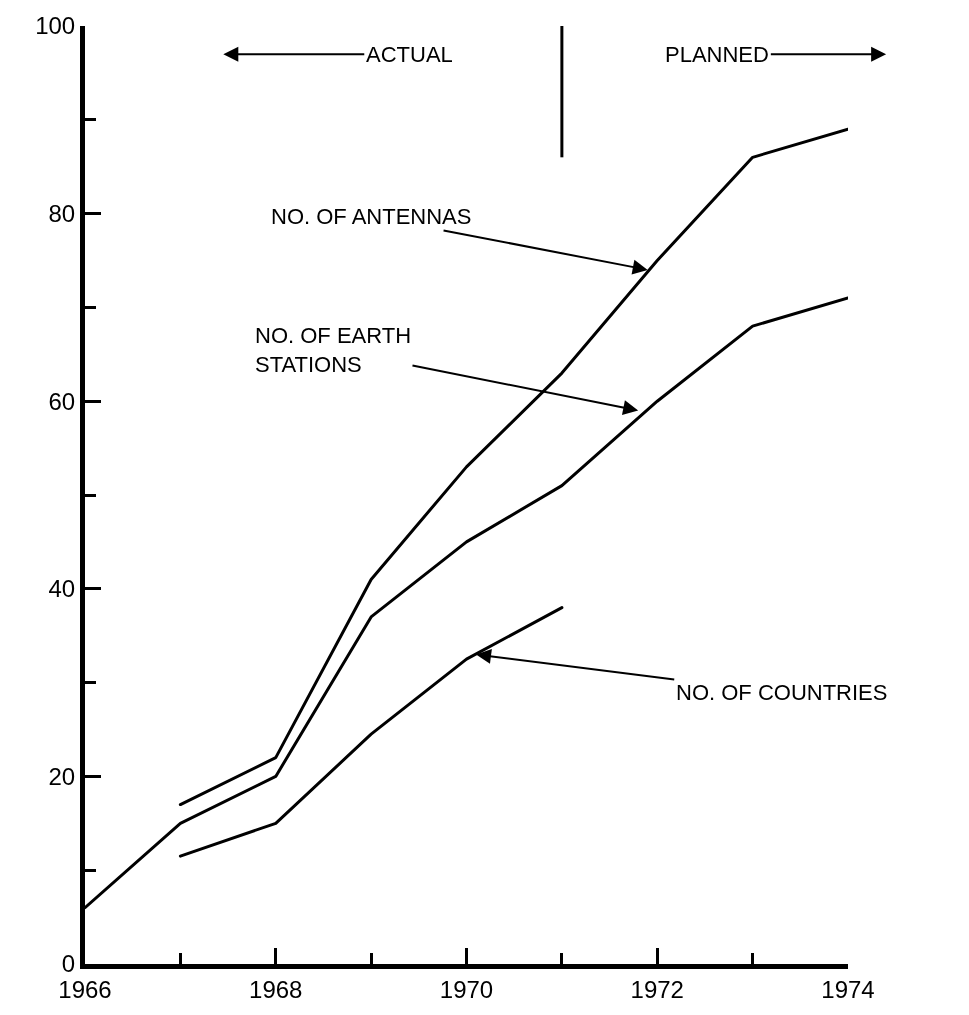  What do you see at coordinates (333, 350) in the screenshot?
I see `annotation: NO. OF EARTH STATIONS` at bounding box center [333, 350].